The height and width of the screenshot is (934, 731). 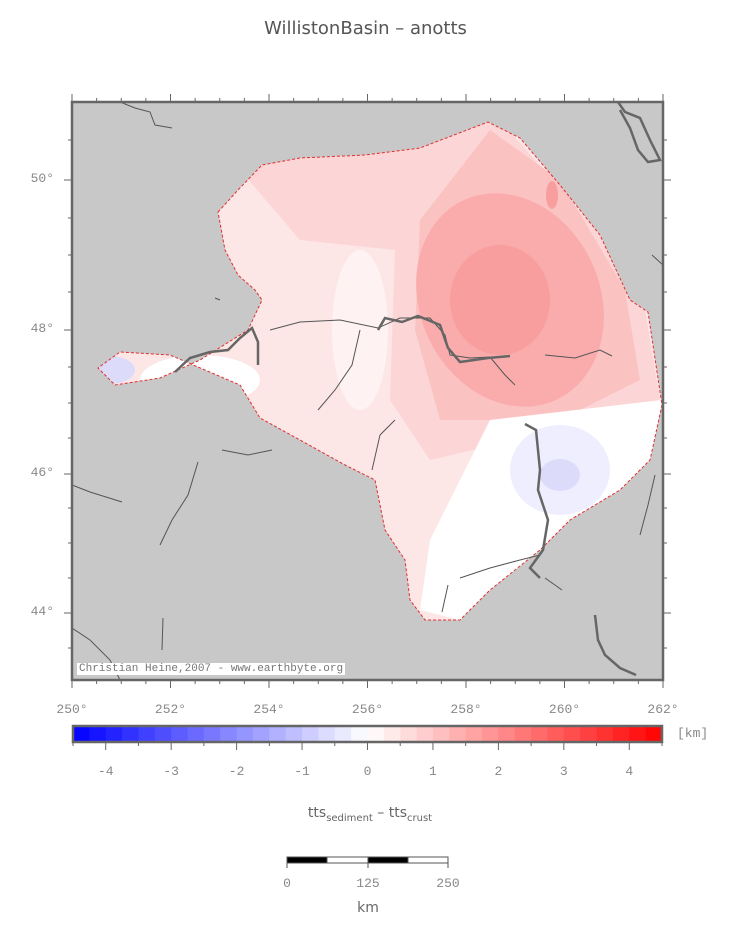 I want to click on colorbar-label: 3, so click(x=563, y=771).